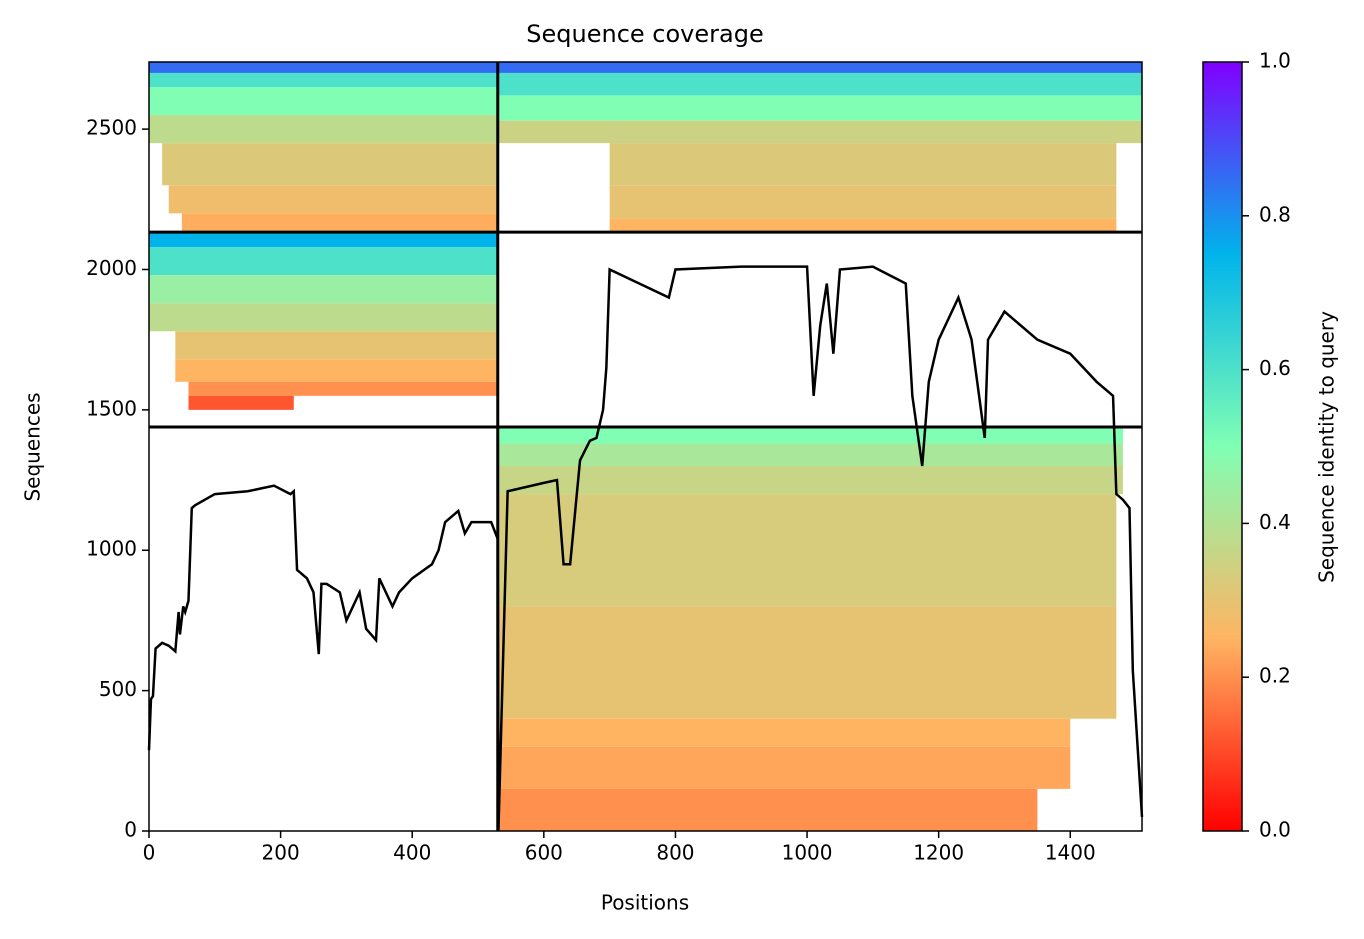 The width and height of the screenshot is (1364, 939). I want to click on colorbar-tick-label: 0.8, so click(1275, 214).